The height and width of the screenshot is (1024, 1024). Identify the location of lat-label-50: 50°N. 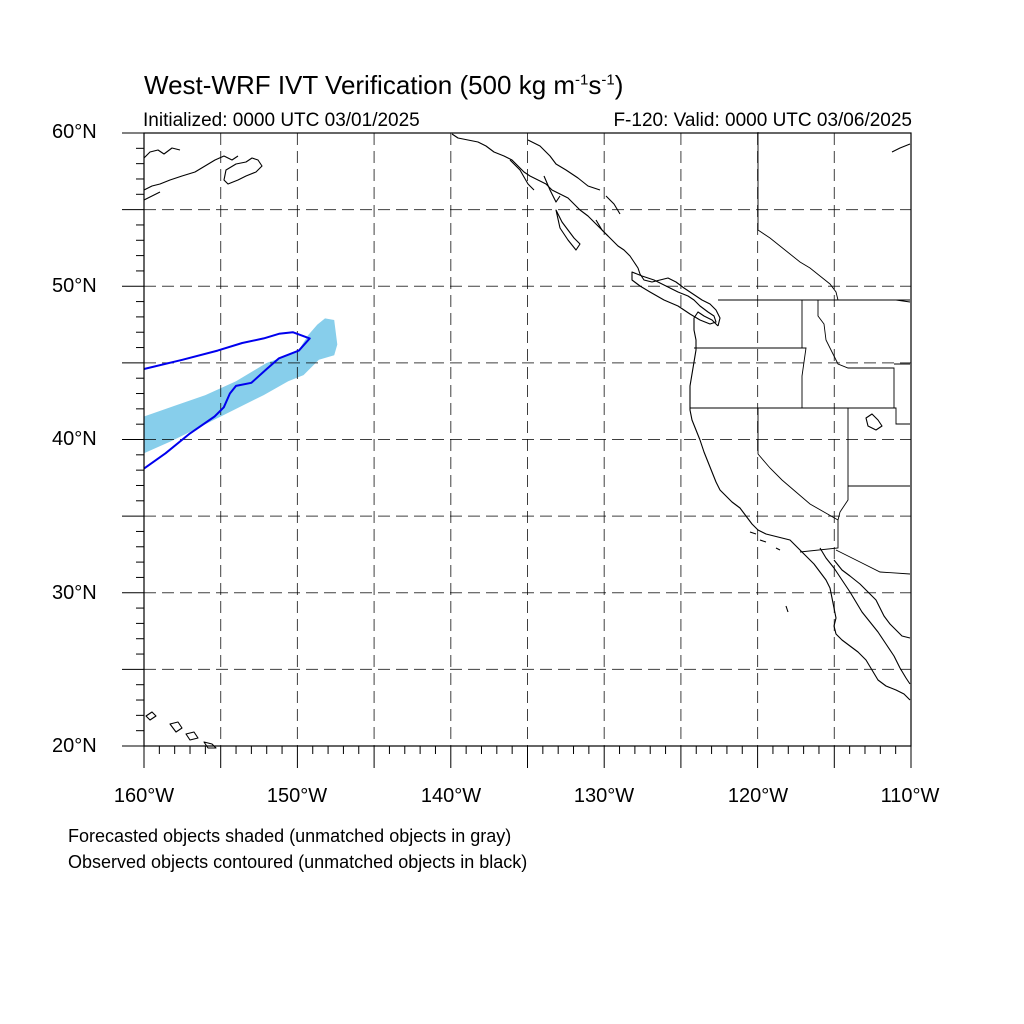
(74, 286).